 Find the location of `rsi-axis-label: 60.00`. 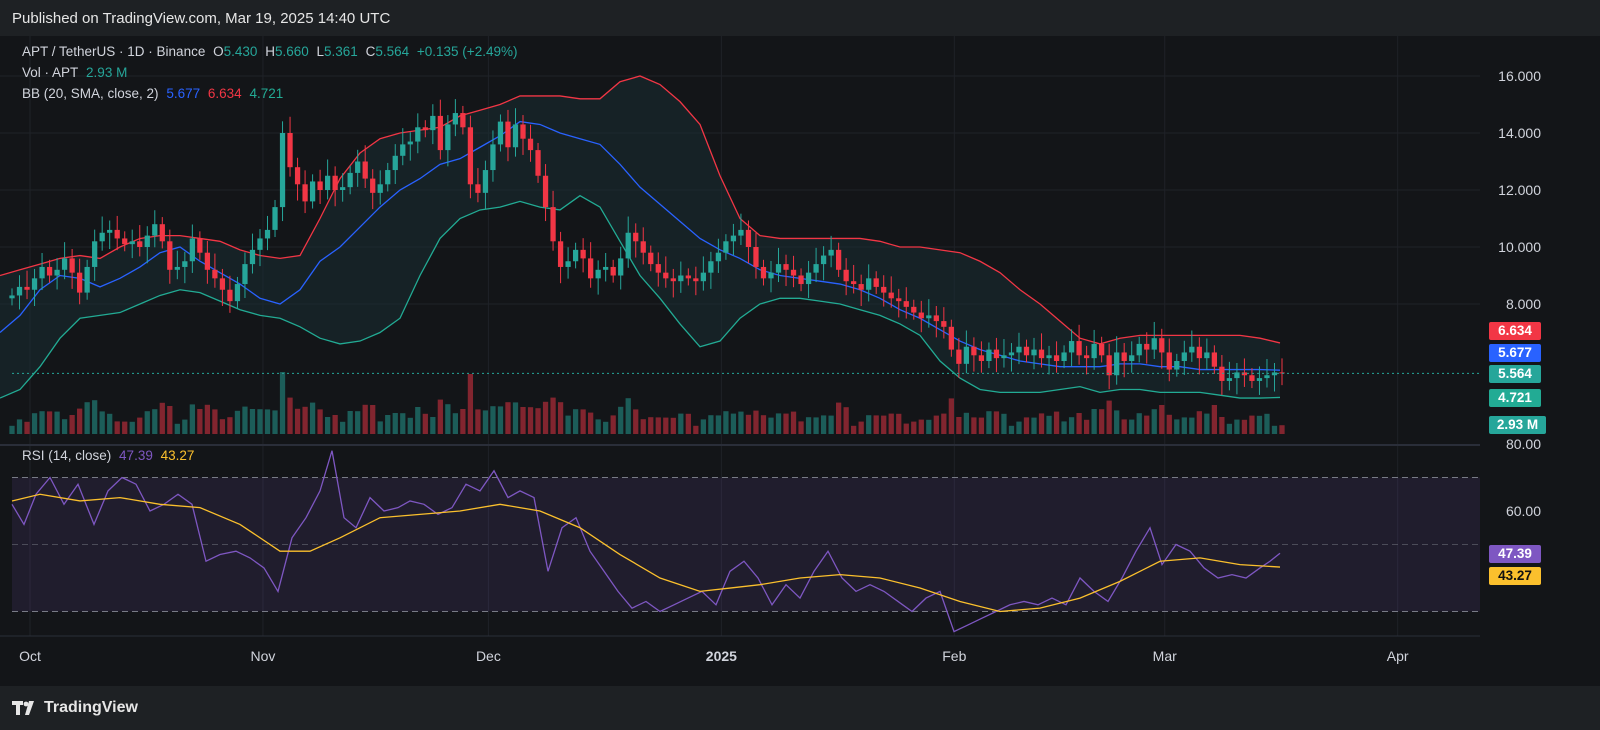

rsi-axis-label: 60.00 is located at coordinates (1523, 511).